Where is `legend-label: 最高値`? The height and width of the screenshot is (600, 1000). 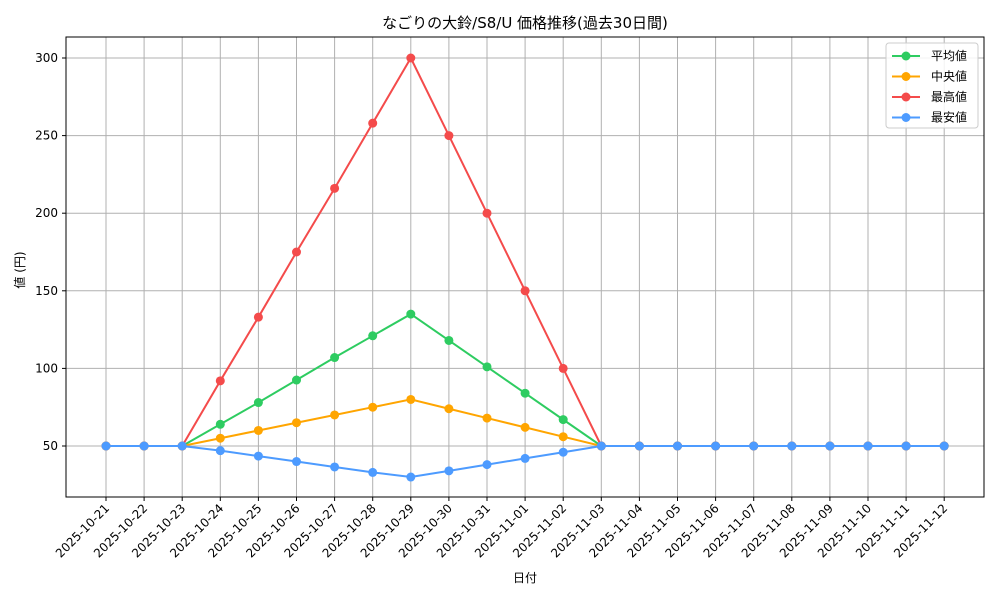 legend-label: 最高値 is located at coordinates (949, 96).